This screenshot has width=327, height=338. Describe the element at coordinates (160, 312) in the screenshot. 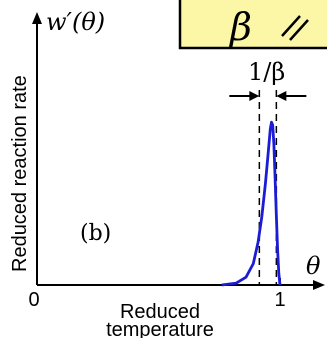

I see `x-axis-label-line-1: Reduced` at that location.